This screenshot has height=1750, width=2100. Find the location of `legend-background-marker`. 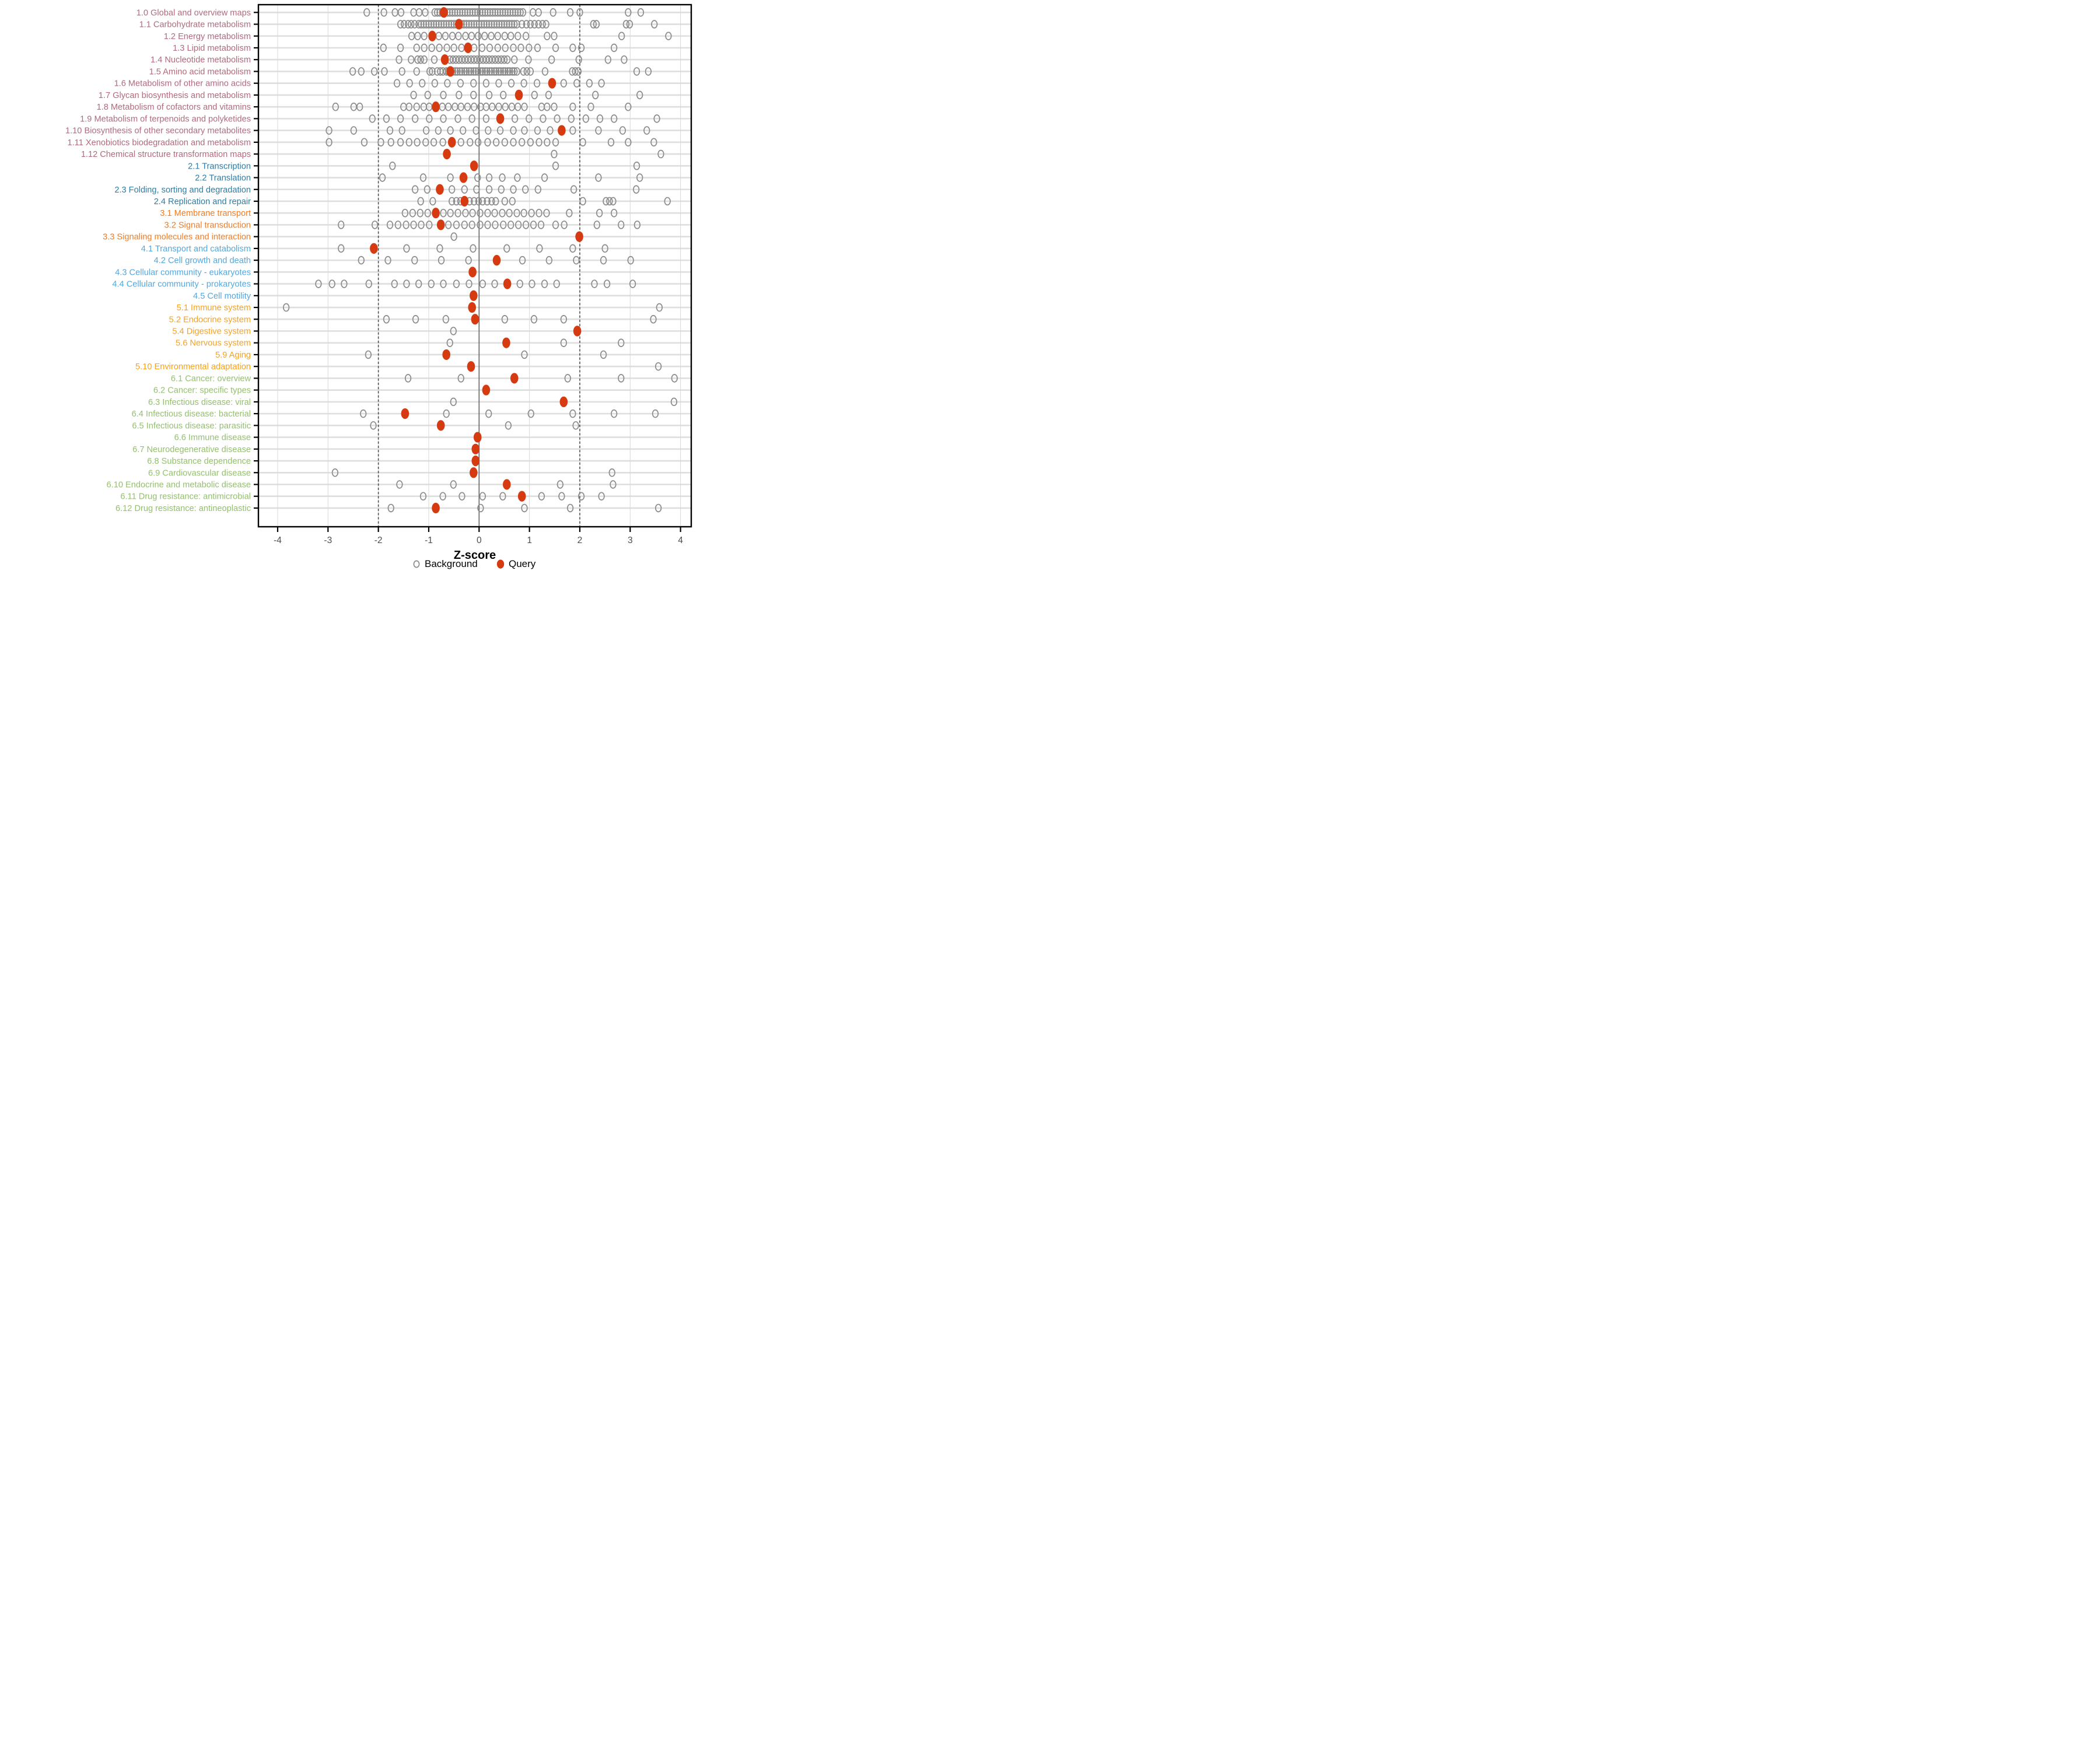

legend-background-marker is located at coordinates (416, 564).